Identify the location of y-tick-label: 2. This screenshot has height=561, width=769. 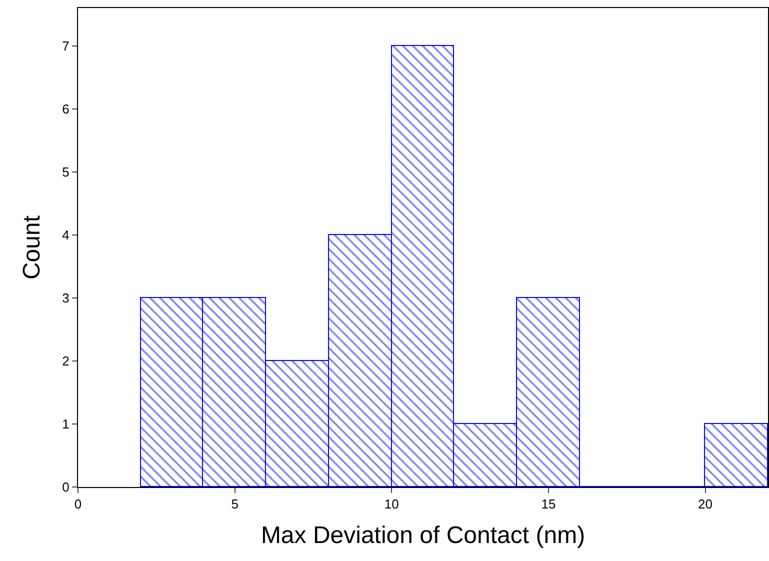
(66, 361).